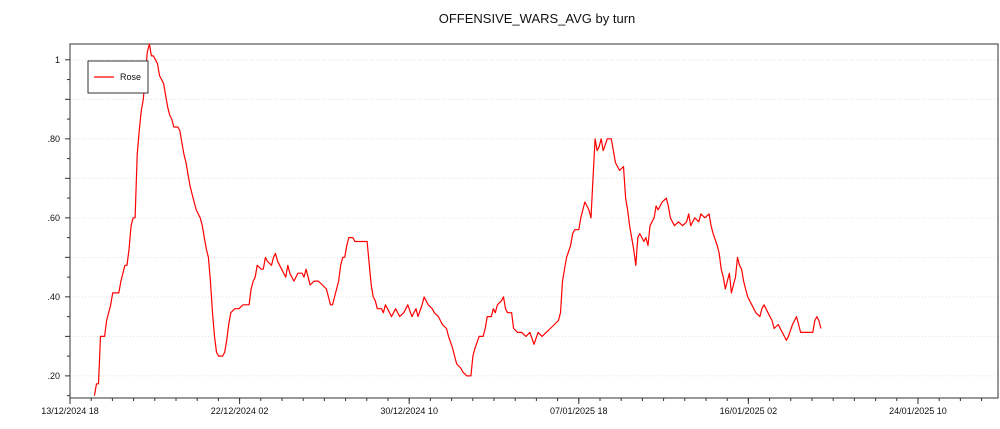 Image resolution: width=1000 pixels, height=429 pixels. I want to click on x-tick-label: 13/12/2024 18, so click(70, 411).